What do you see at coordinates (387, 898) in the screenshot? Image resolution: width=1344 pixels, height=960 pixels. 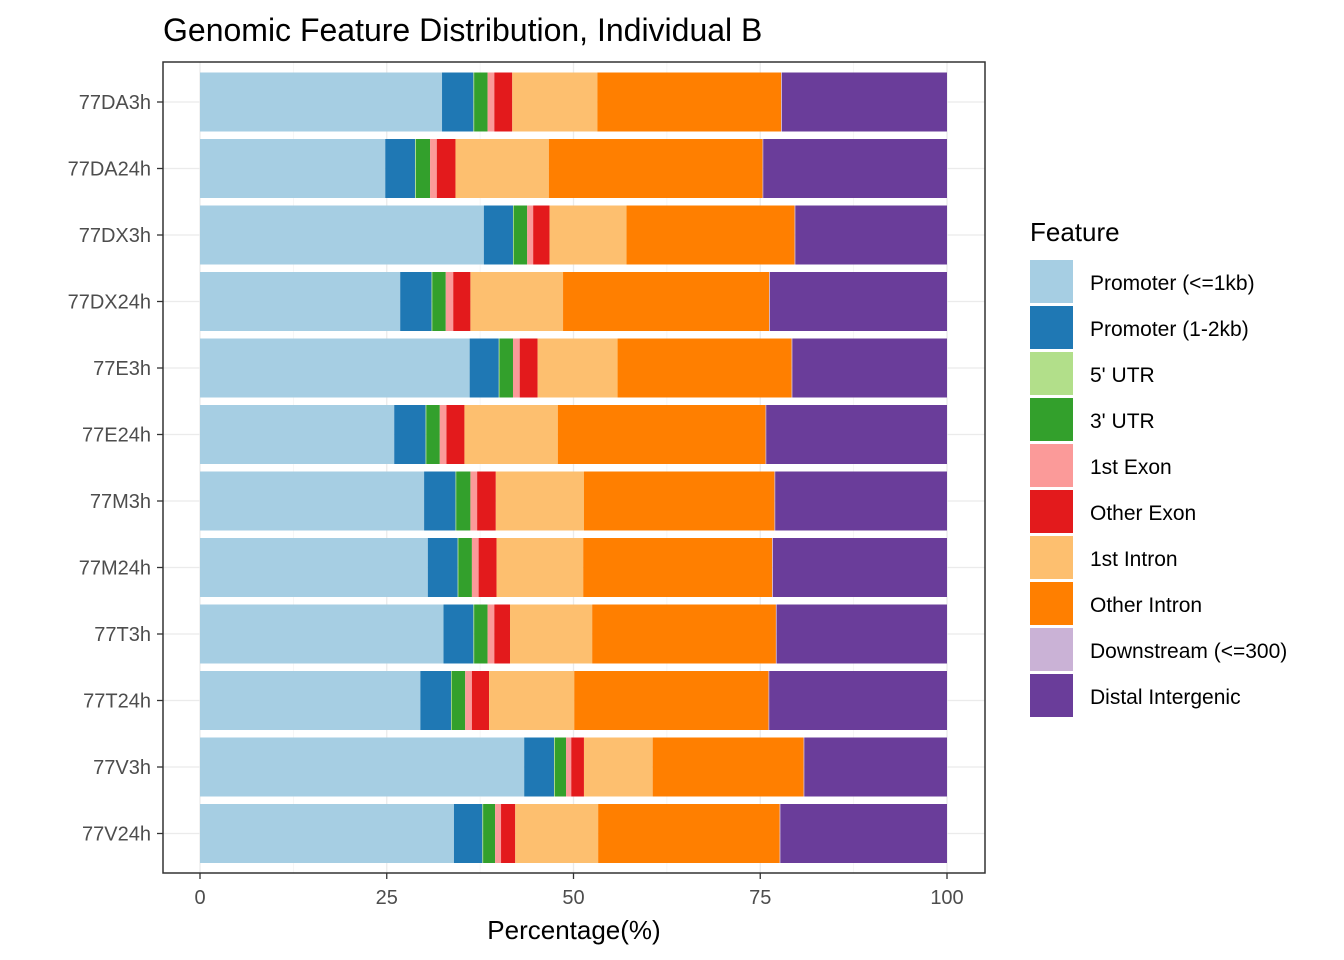 I see `x-tick-label: 25` at bounding box center [387, 898].